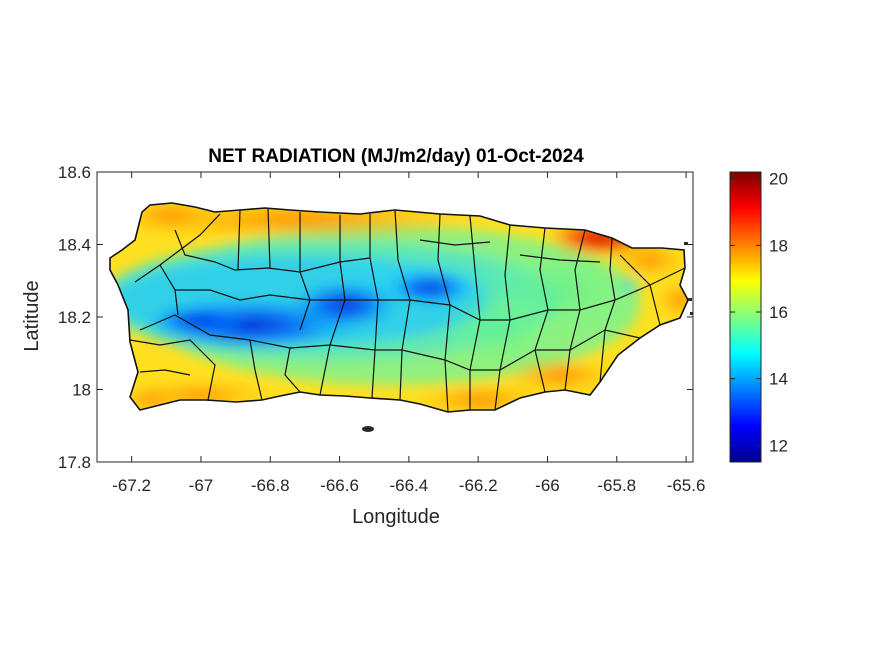 The width and height of the screenshot is (875, 656). I want to click on colorbar-gradient, so click(745, 317).